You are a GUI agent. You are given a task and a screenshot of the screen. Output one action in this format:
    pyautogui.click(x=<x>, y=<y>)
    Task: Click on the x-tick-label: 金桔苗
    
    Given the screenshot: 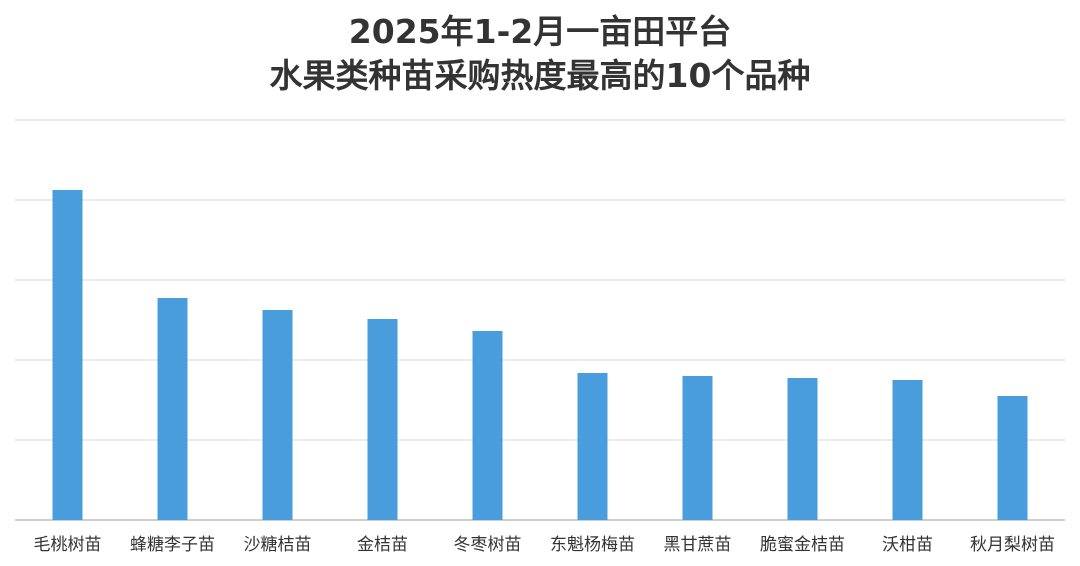 What is the action you would take?
    pyautogui.click(x=382, y=545)
    